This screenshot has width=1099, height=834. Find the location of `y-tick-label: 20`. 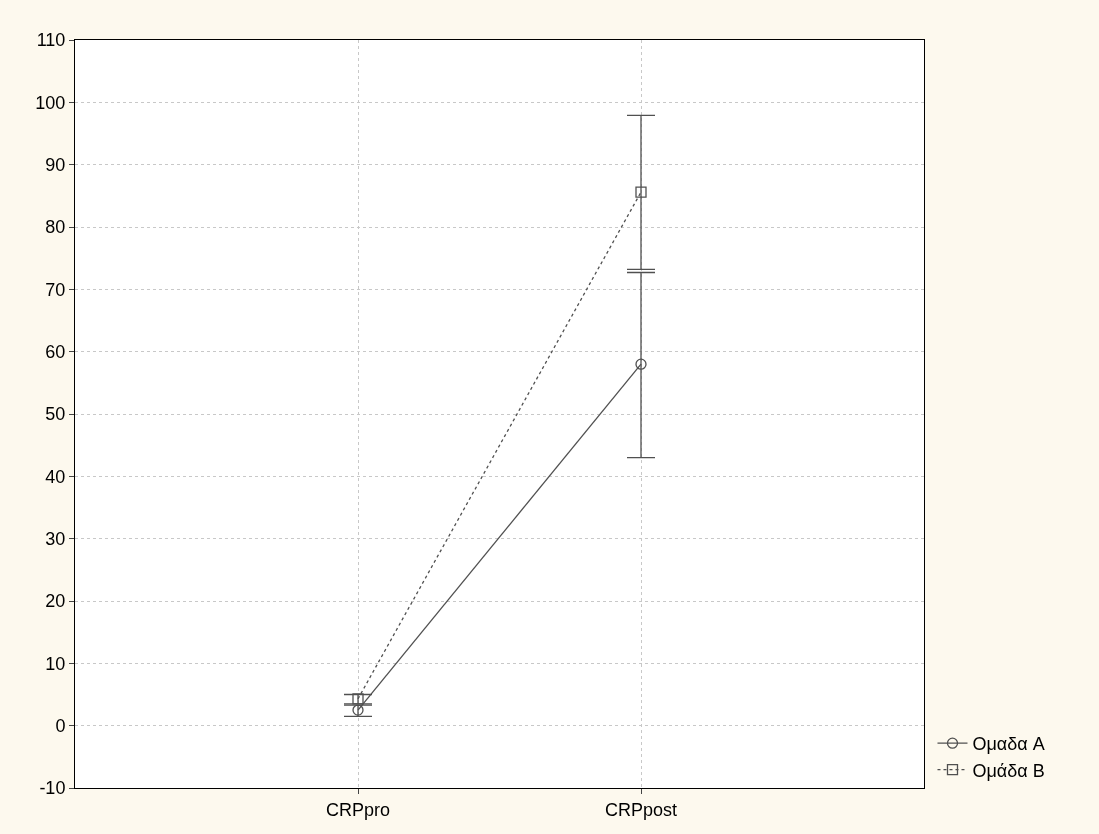

y-tick-label: 20 is located at coordinates (55, 601).